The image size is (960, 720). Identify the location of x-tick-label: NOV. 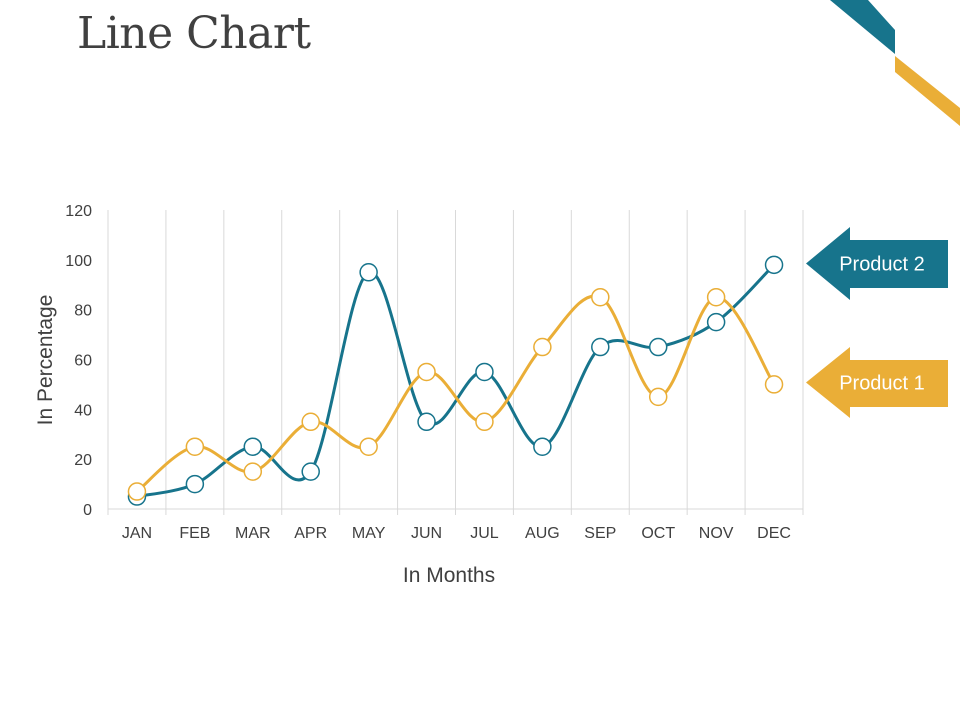
(716, 533).